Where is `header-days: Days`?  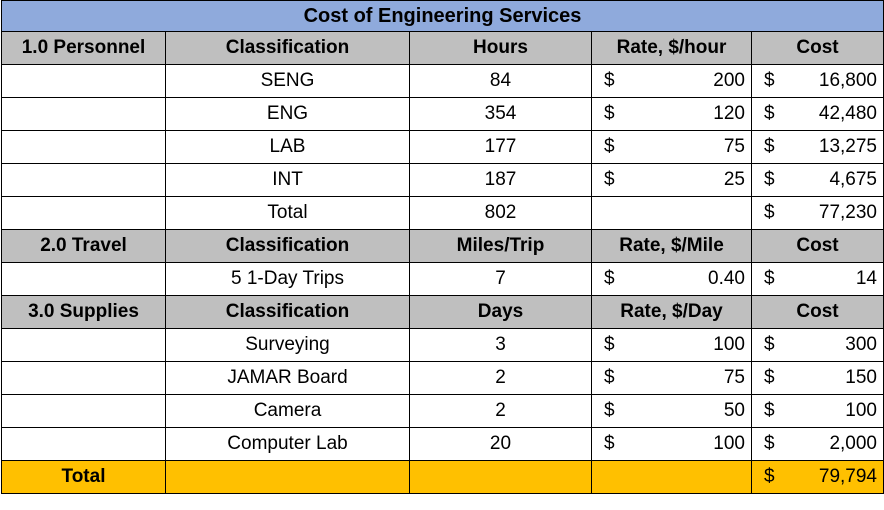 header-days: Days is located at coordinates (500, 312).